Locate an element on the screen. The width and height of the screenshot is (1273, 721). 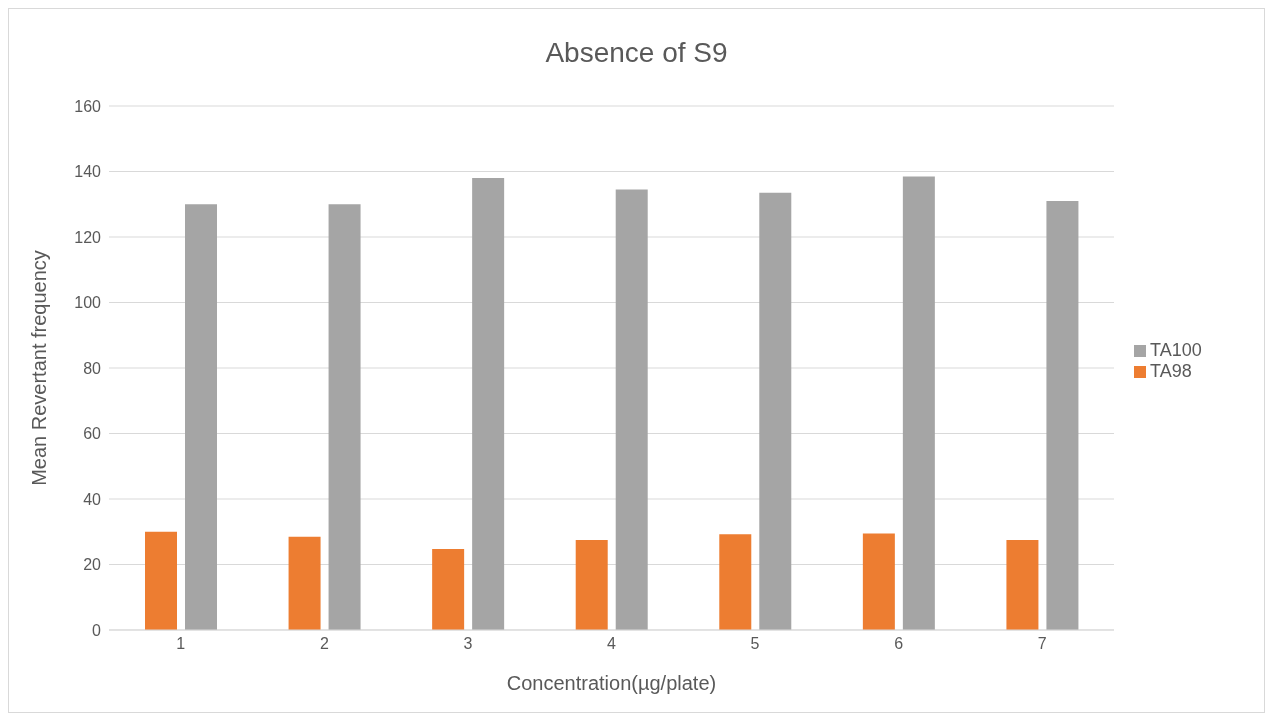
x-axis-title: Concentration(µg/plate) is located at coordinates (611, 683).